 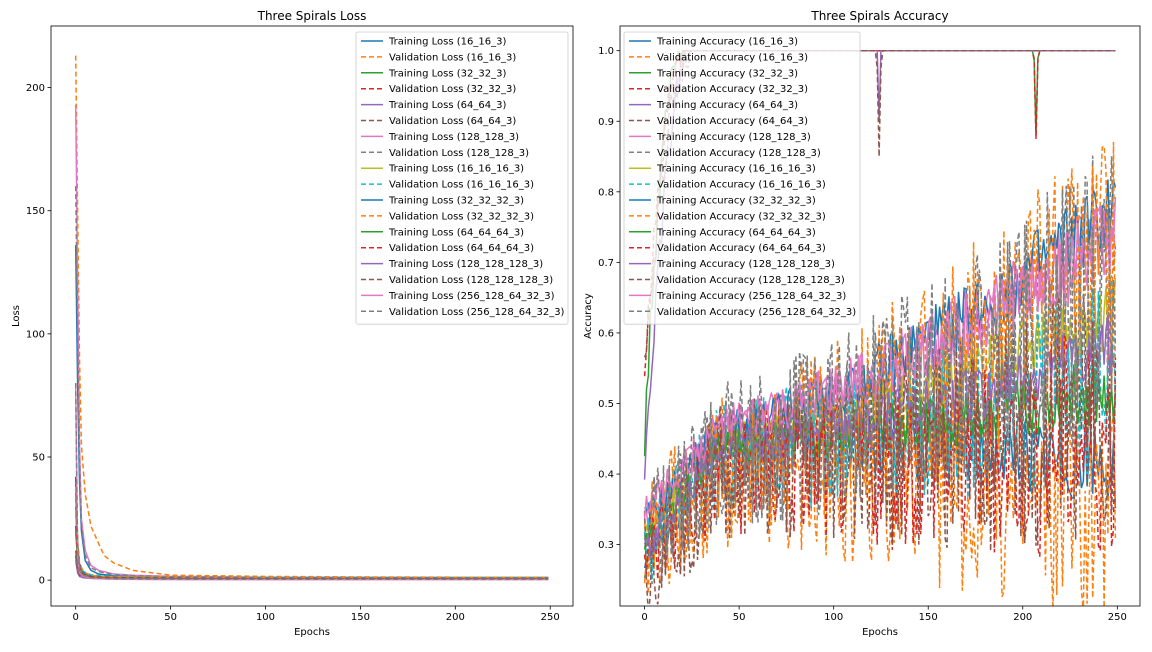 I want to click on y-tick-label: 100, so click(x=35, y=334).